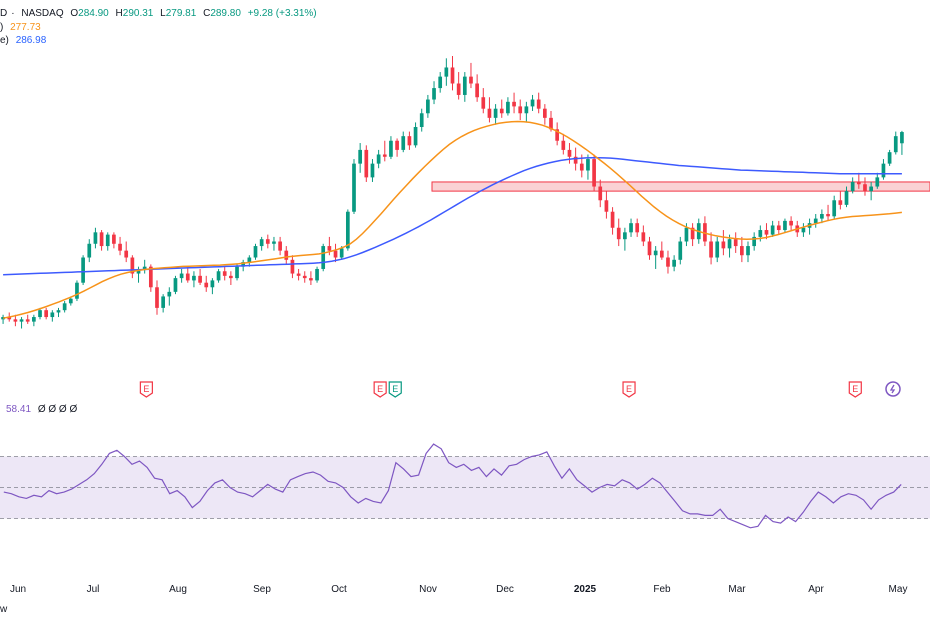  I want to click on x-tick-label: May, so click(898, 589).